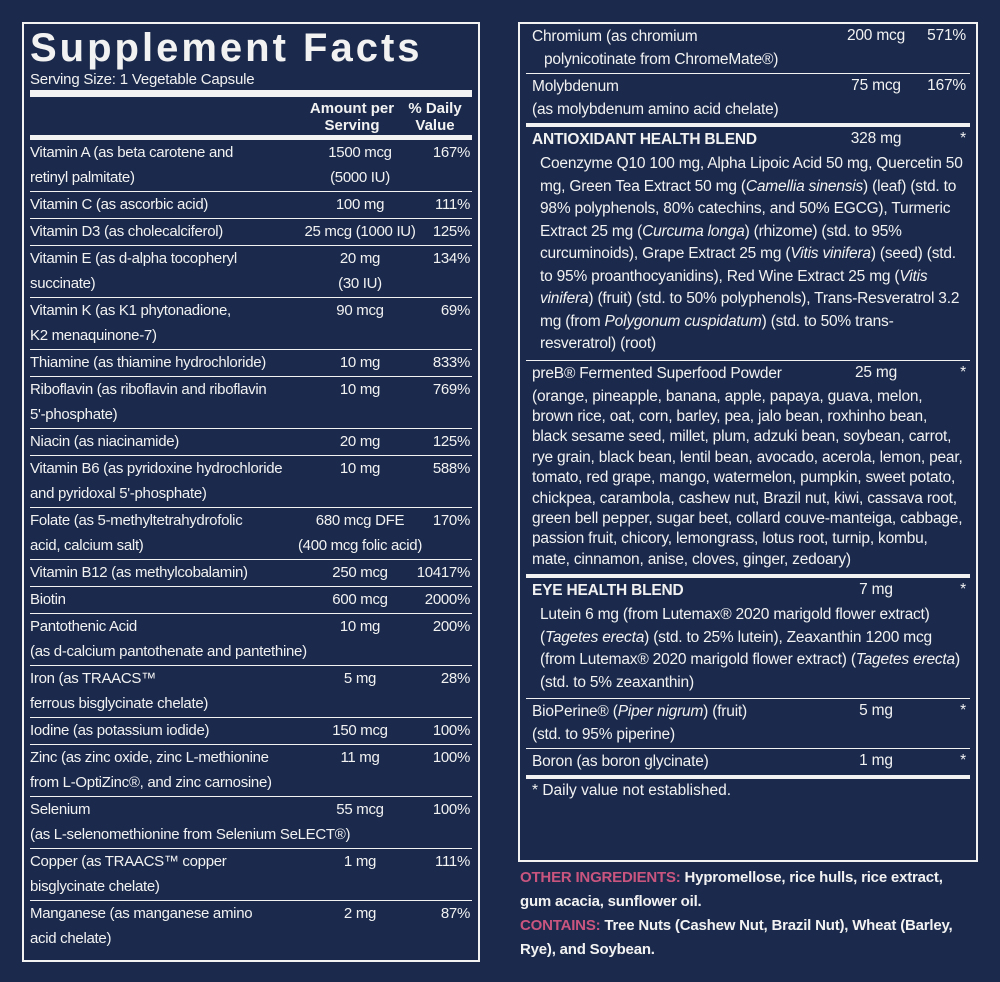 The height and width of the screenshot is (982, 1000). I want to click on nutrient-row: Iodine (as potassium iodide) 150 mcg 100%, so click(251, 730).